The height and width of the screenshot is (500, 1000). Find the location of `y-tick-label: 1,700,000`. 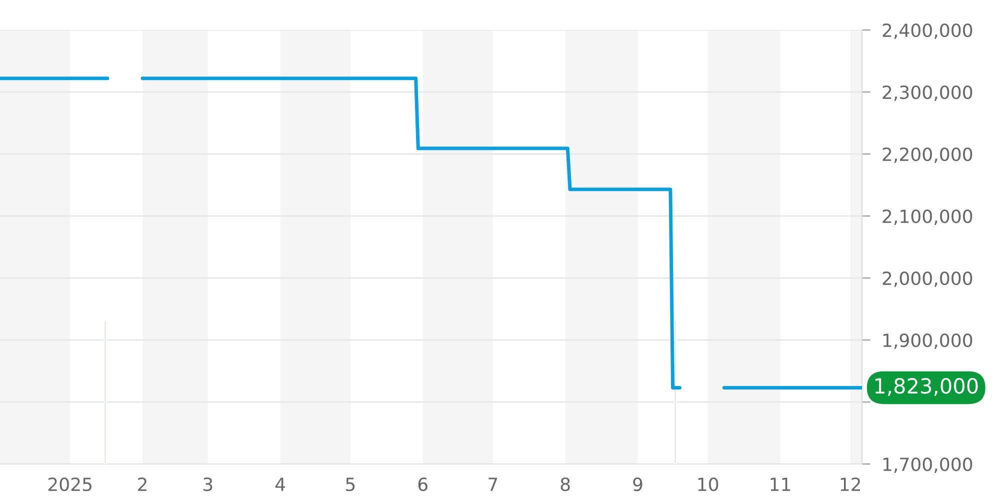

y-tick-label: 1,700,000 is located at coordinates (927, 465).